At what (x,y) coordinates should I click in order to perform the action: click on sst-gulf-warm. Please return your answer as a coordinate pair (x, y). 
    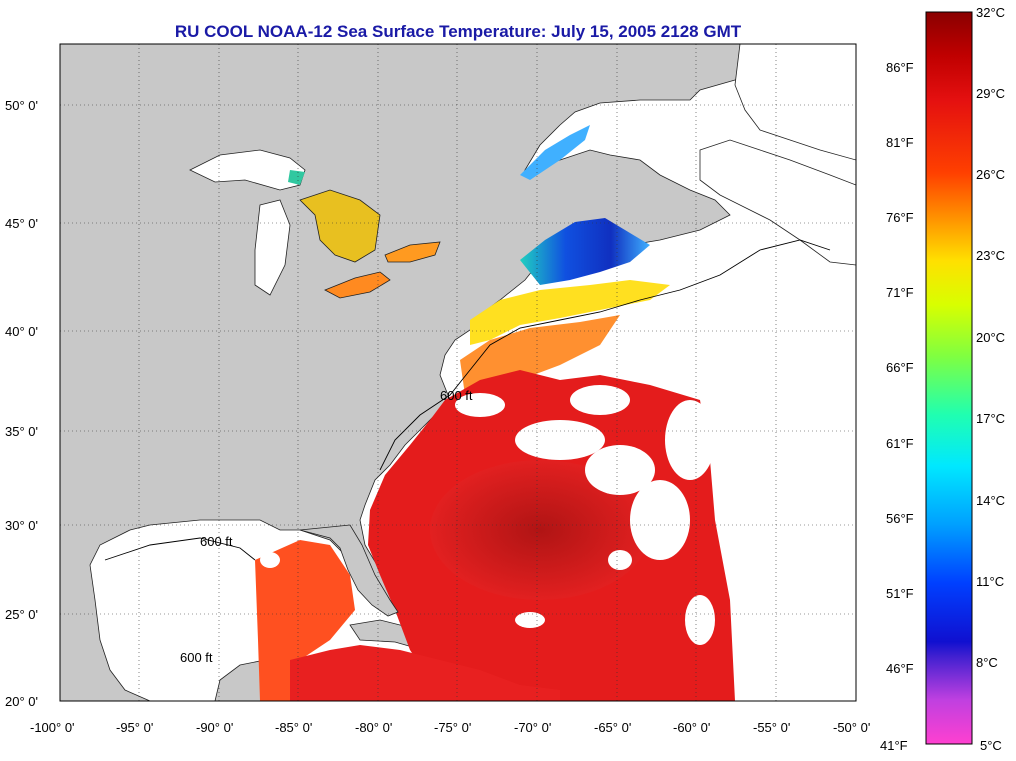
    Looking at the image, I should click on (305, 620).